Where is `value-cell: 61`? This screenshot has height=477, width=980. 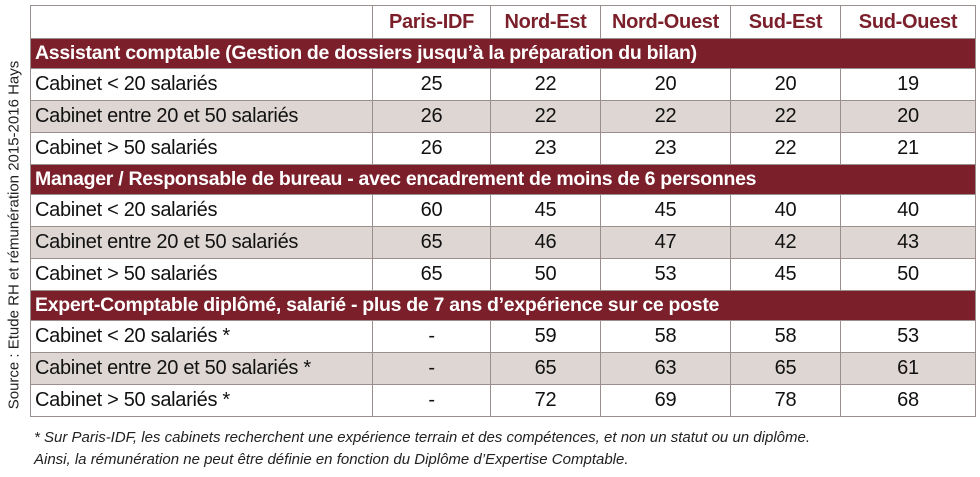
value-cell: 61 is located at coordinates (908, 368).